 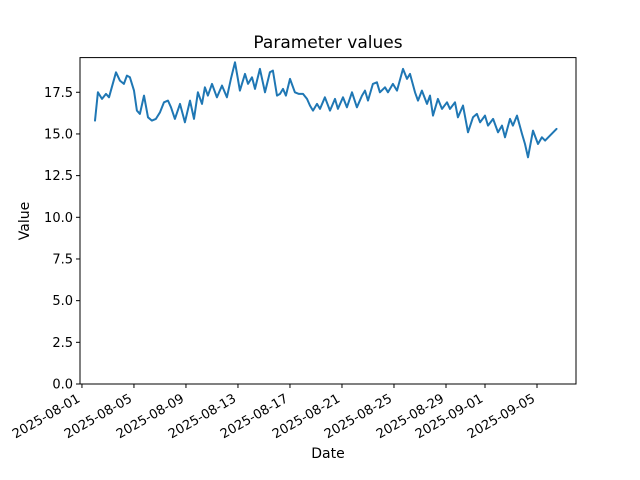 I want to click on y-tick-label: 7.5, so click(x=62, y=259).